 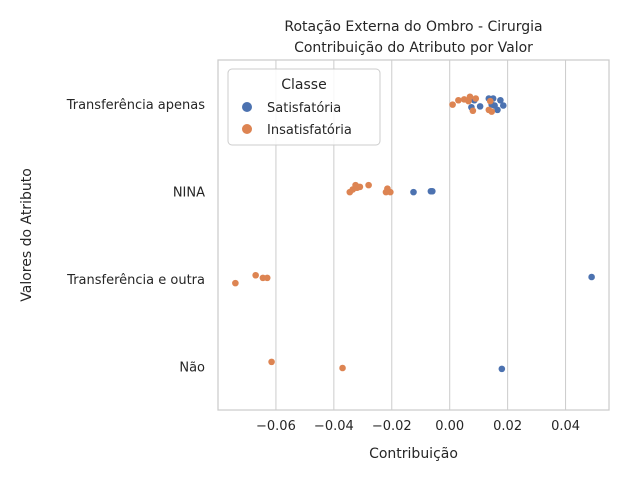 What do you see at coordinates (418, 426) in the screenshot?
I see `x-tick-labels: −0.06 −0.04 −0.02 0.00 0.02 0.04` at bounding box center [418, 426].